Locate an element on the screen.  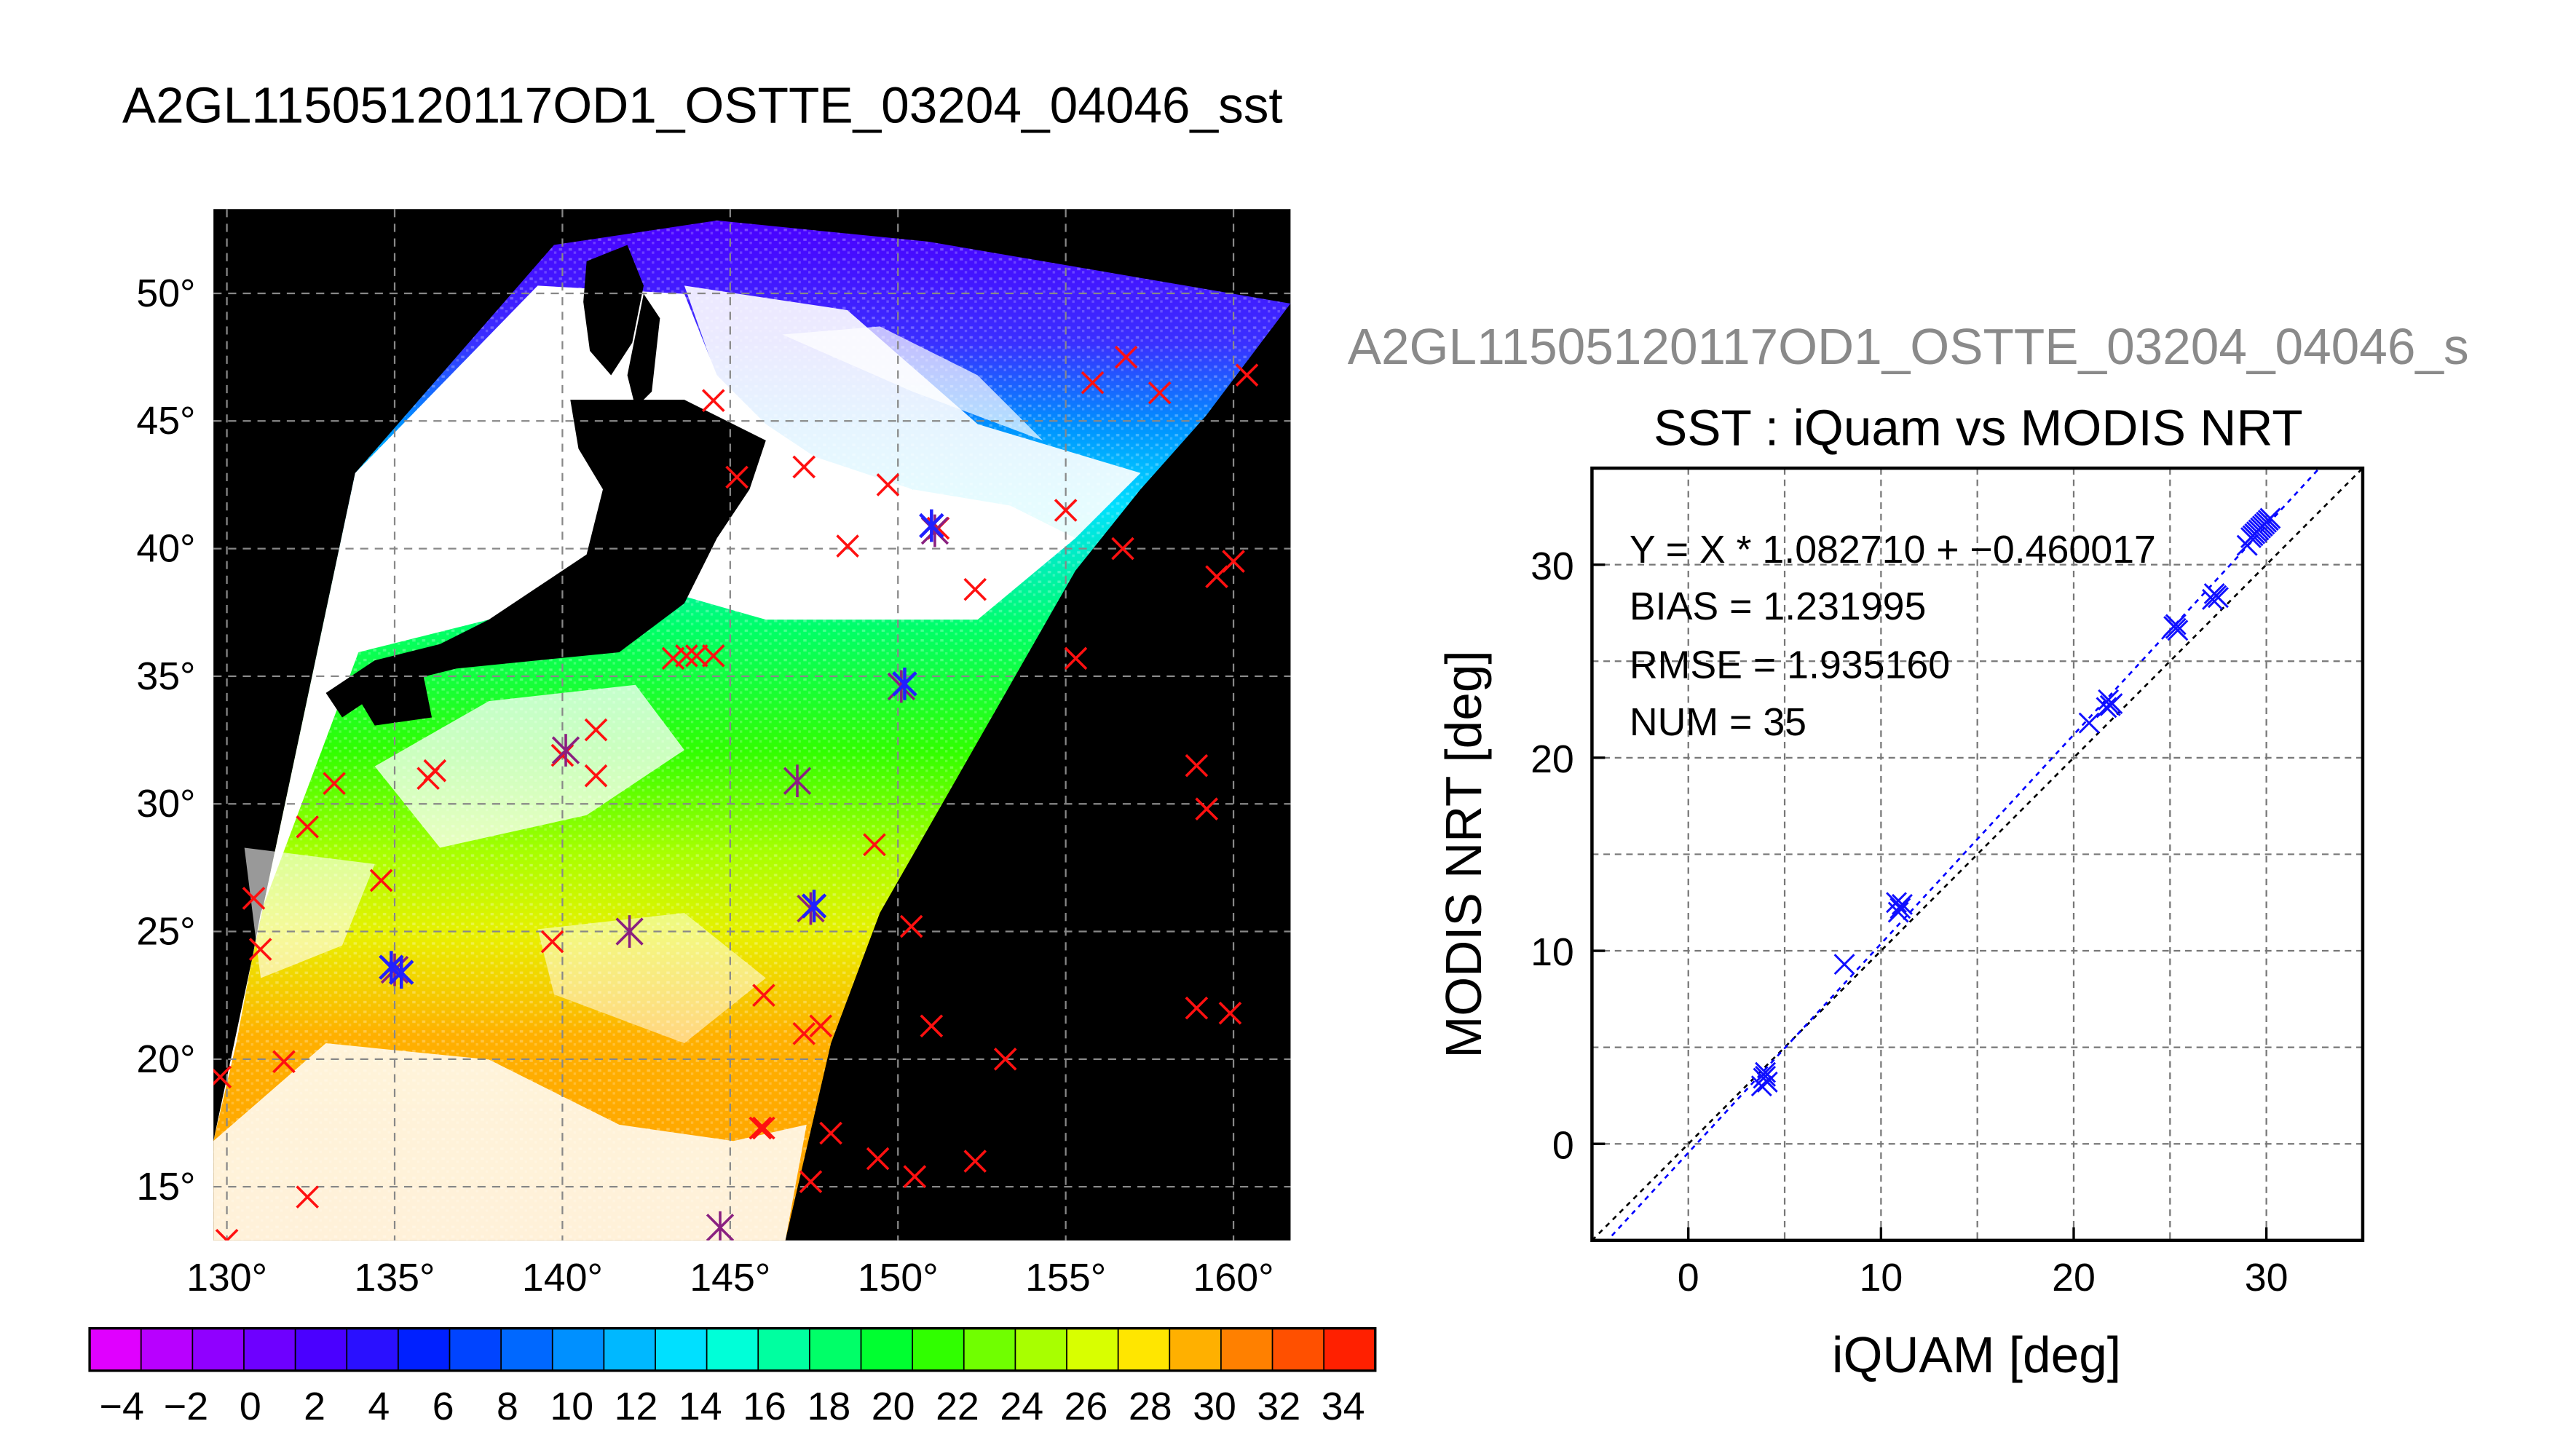
lon-tick-label: 135° is located at coordinates (394, 1277).